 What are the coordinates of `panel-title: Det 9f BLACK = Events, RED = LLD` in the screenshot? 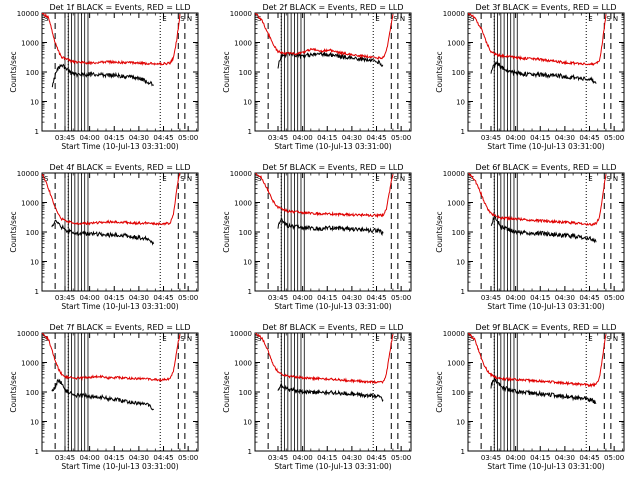 It's located at (545, 327).